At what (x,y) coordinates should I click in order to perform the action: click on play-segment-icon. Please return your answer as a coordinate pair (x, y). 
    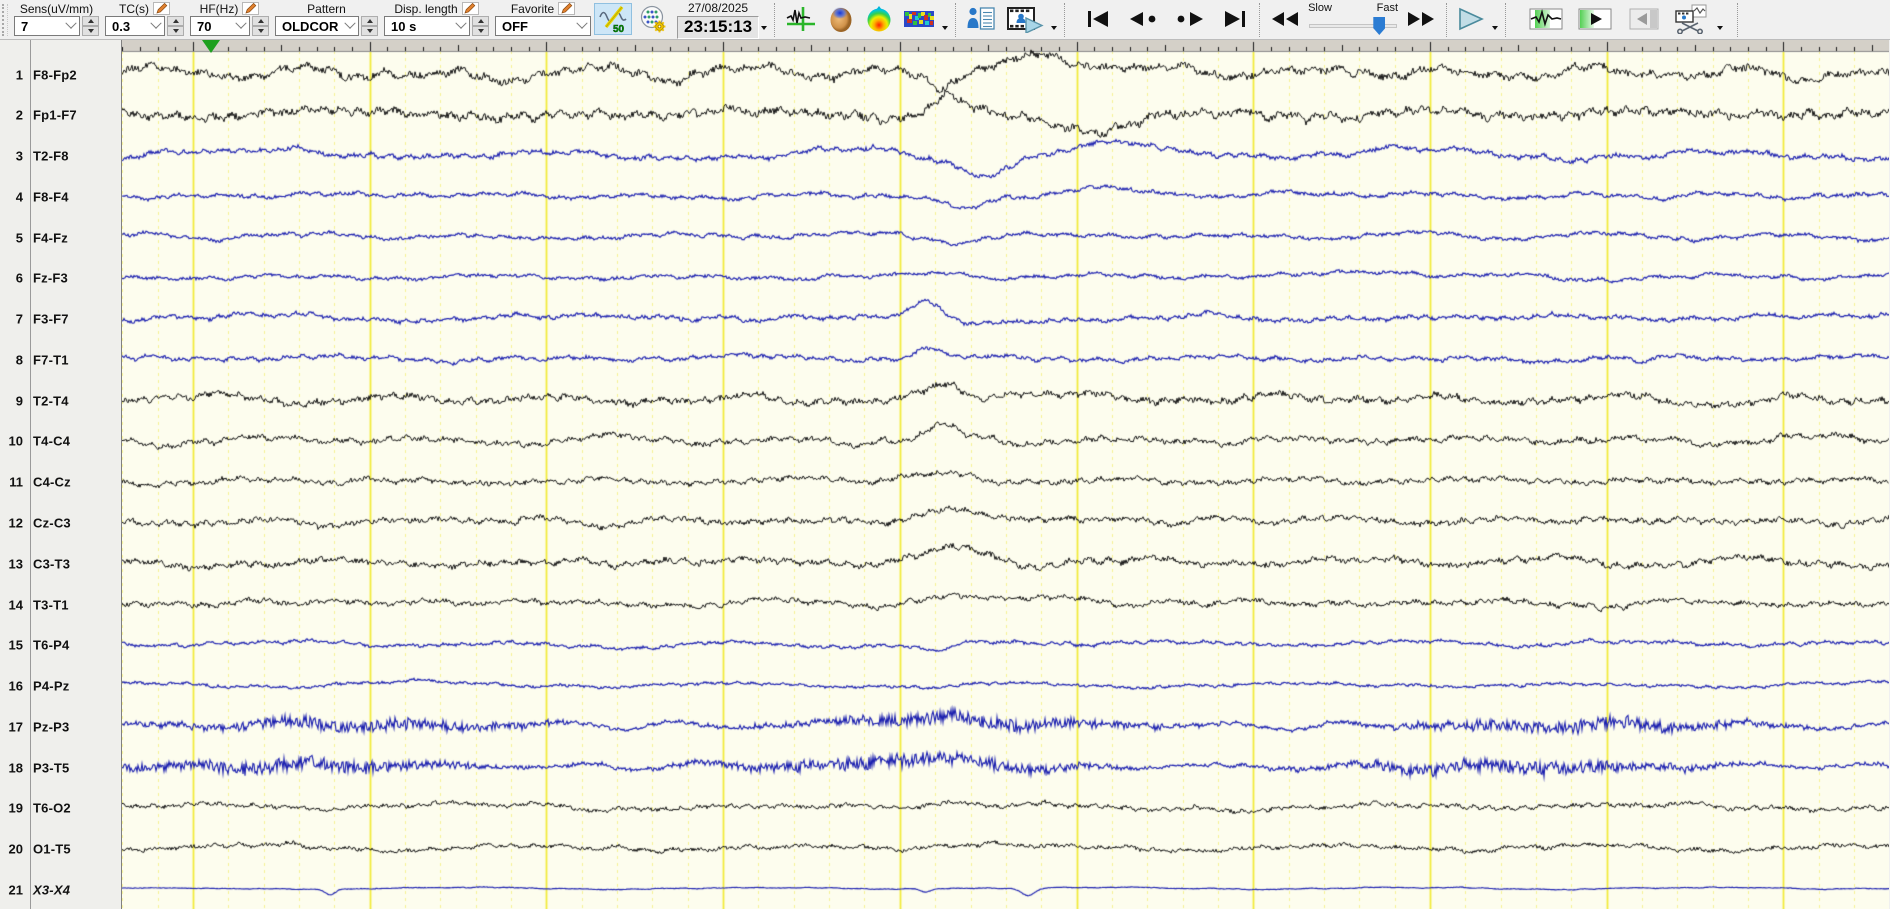
    Looking at the image, I should click on (1595, 19).